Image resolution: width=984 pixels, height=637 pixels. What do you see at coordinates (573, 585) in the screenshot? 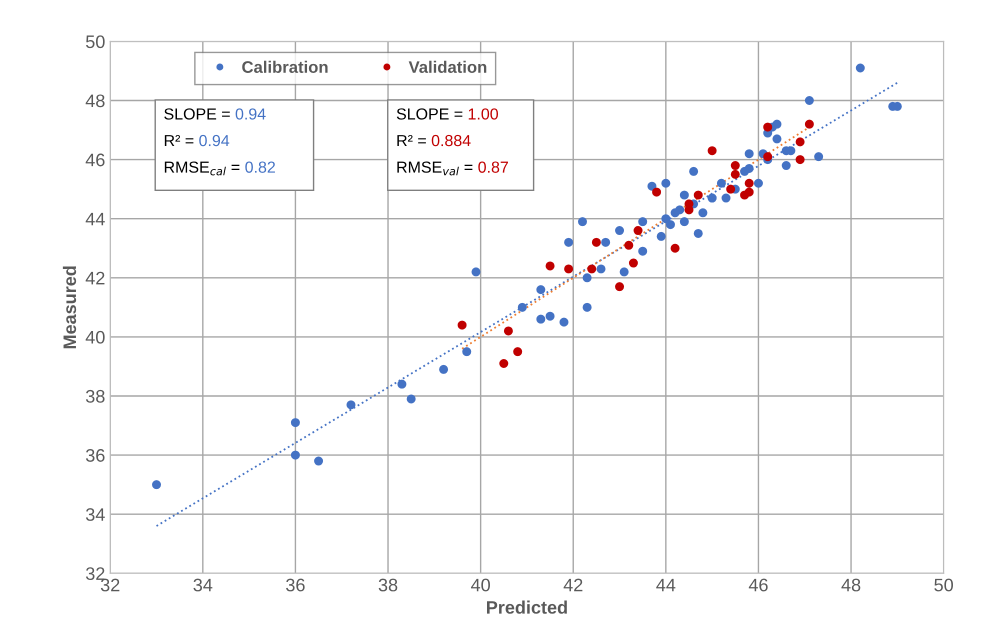
I see `x-tick-label: 42` at bounding box center [573, 585].